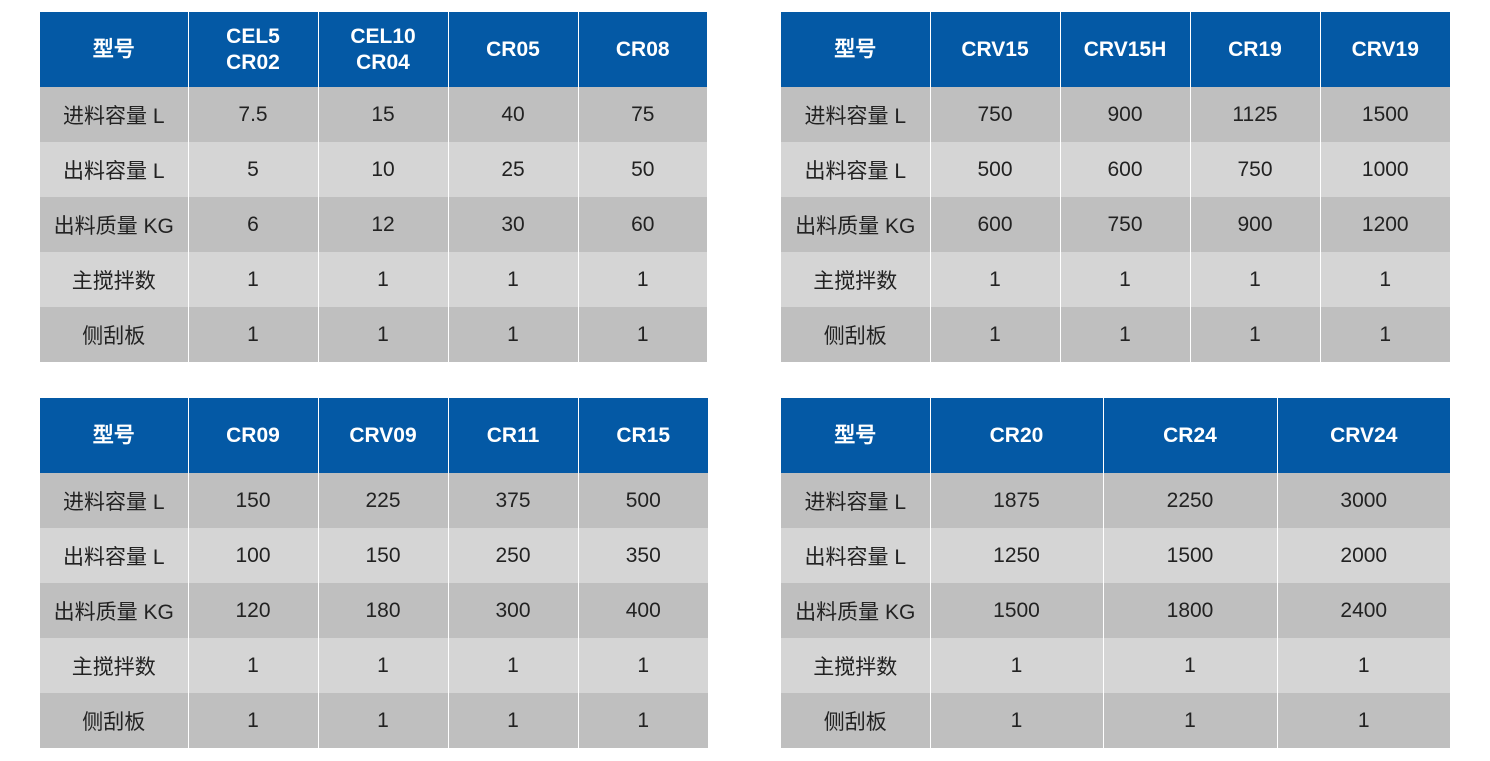  I want to click on table-row: 侧刮板 1 1 1 1, so click(374, 720).